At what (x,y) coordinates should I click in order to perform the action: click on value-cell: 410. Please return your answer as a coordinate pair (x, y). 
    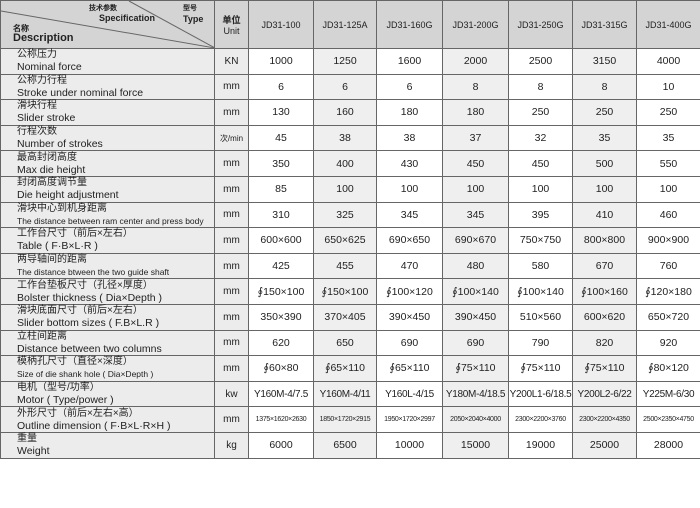
    Looking at the image, I should click on (604, 215).